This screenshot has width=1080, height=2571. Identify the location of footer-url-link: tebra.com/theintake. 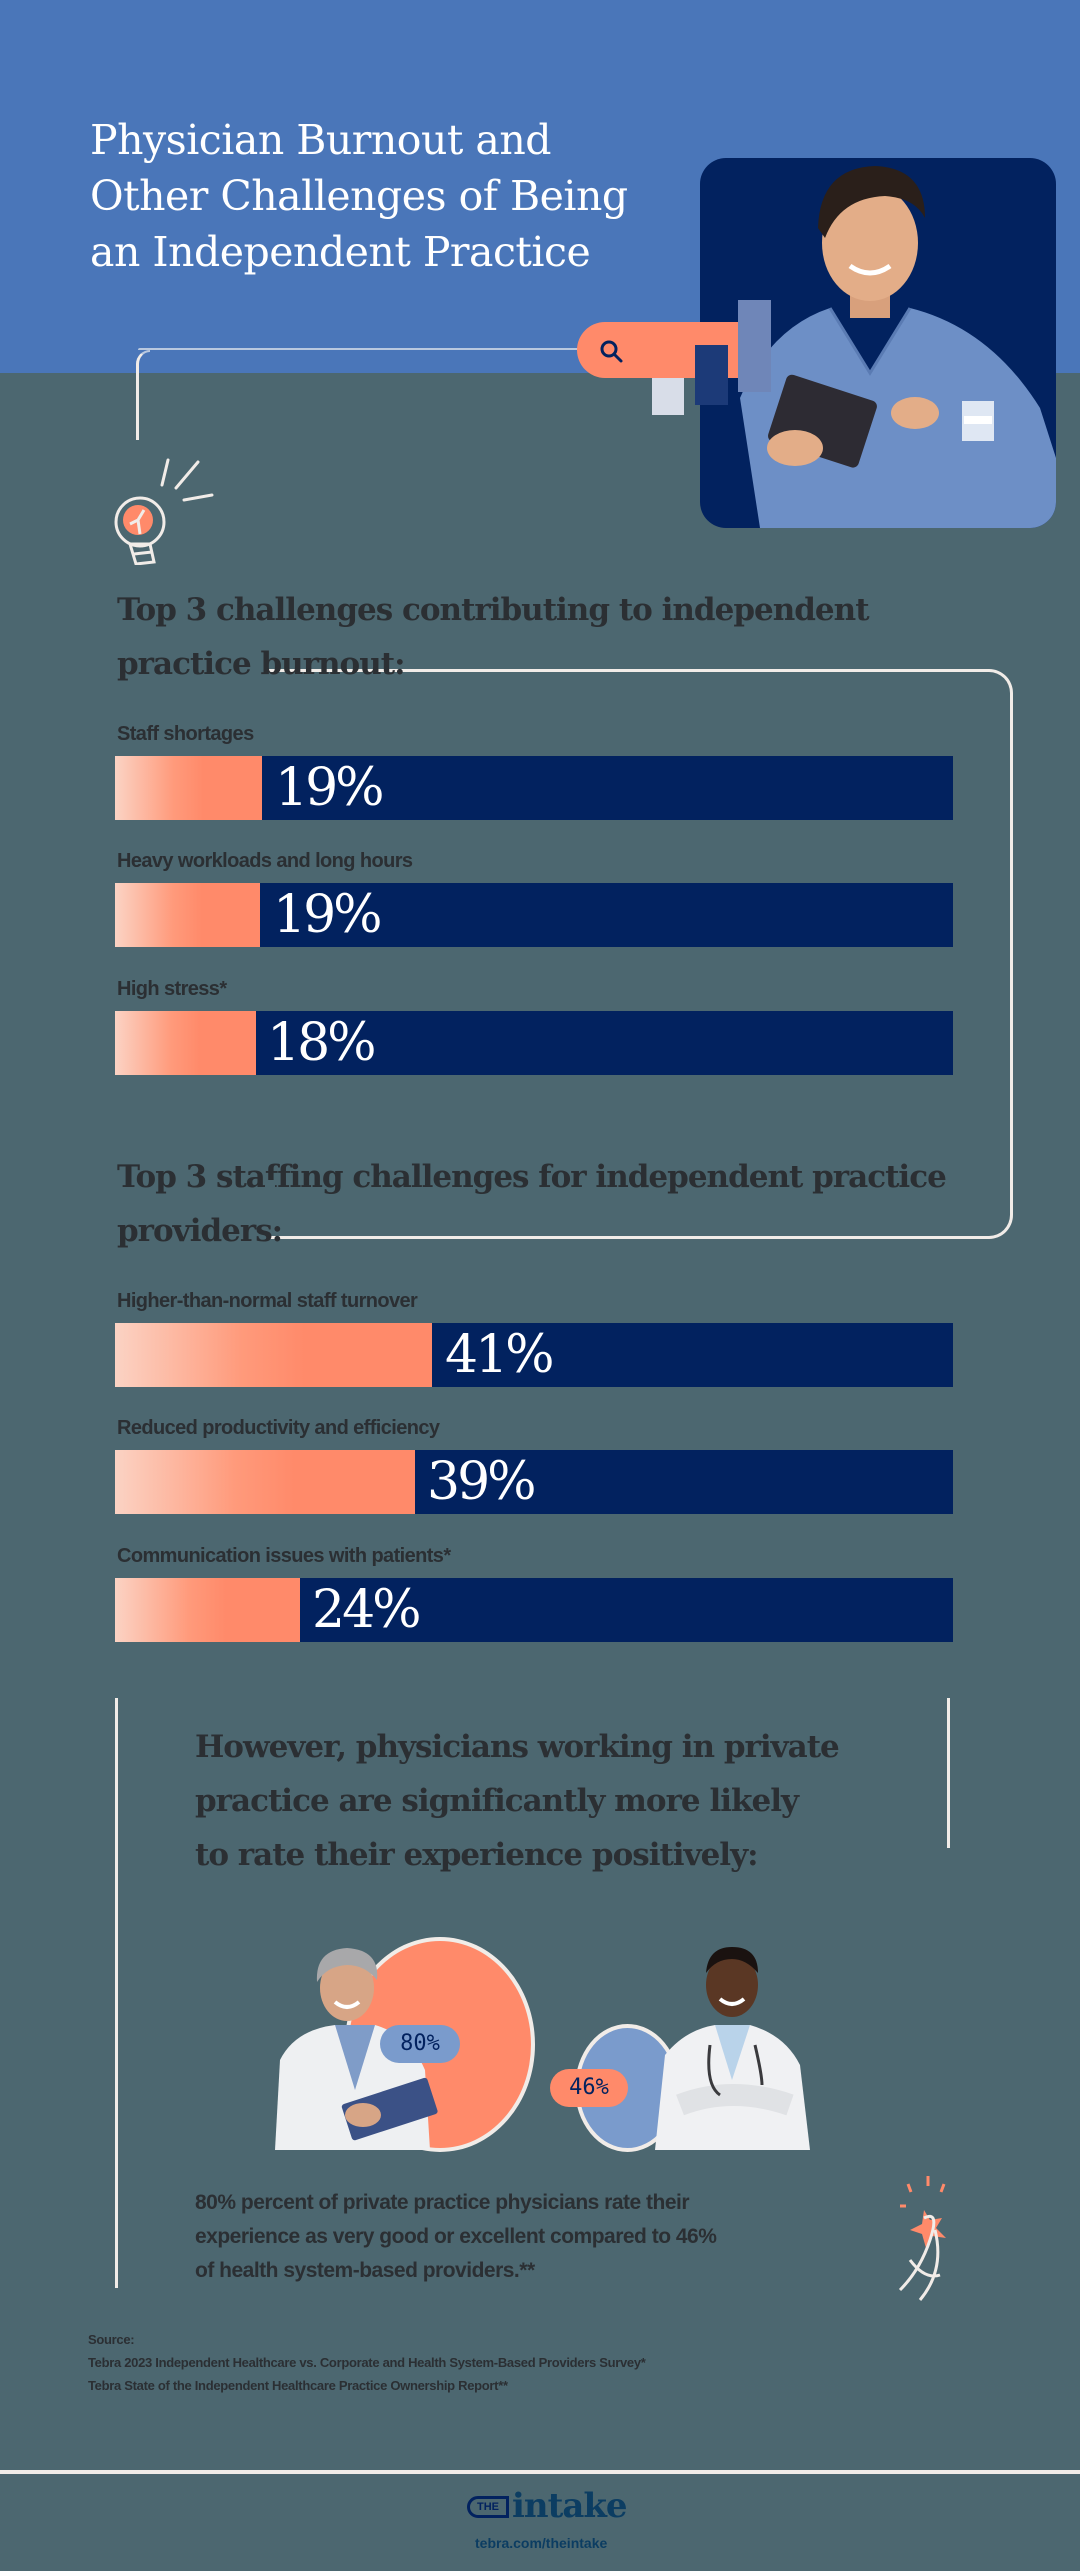
(541, 2543).